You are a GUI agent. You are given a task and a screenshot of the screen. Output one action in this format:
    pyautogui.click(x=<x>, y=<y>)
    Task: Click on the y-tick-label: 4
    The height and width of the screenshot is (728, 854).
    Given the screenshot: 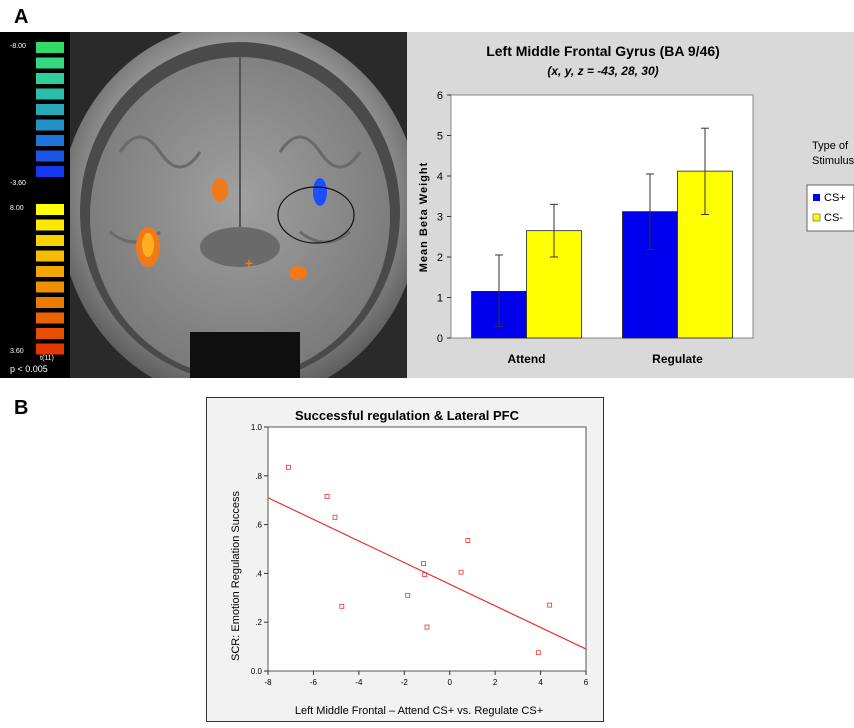 What is the action you would take?
    pyautogui.click(x=440, y=177)
    